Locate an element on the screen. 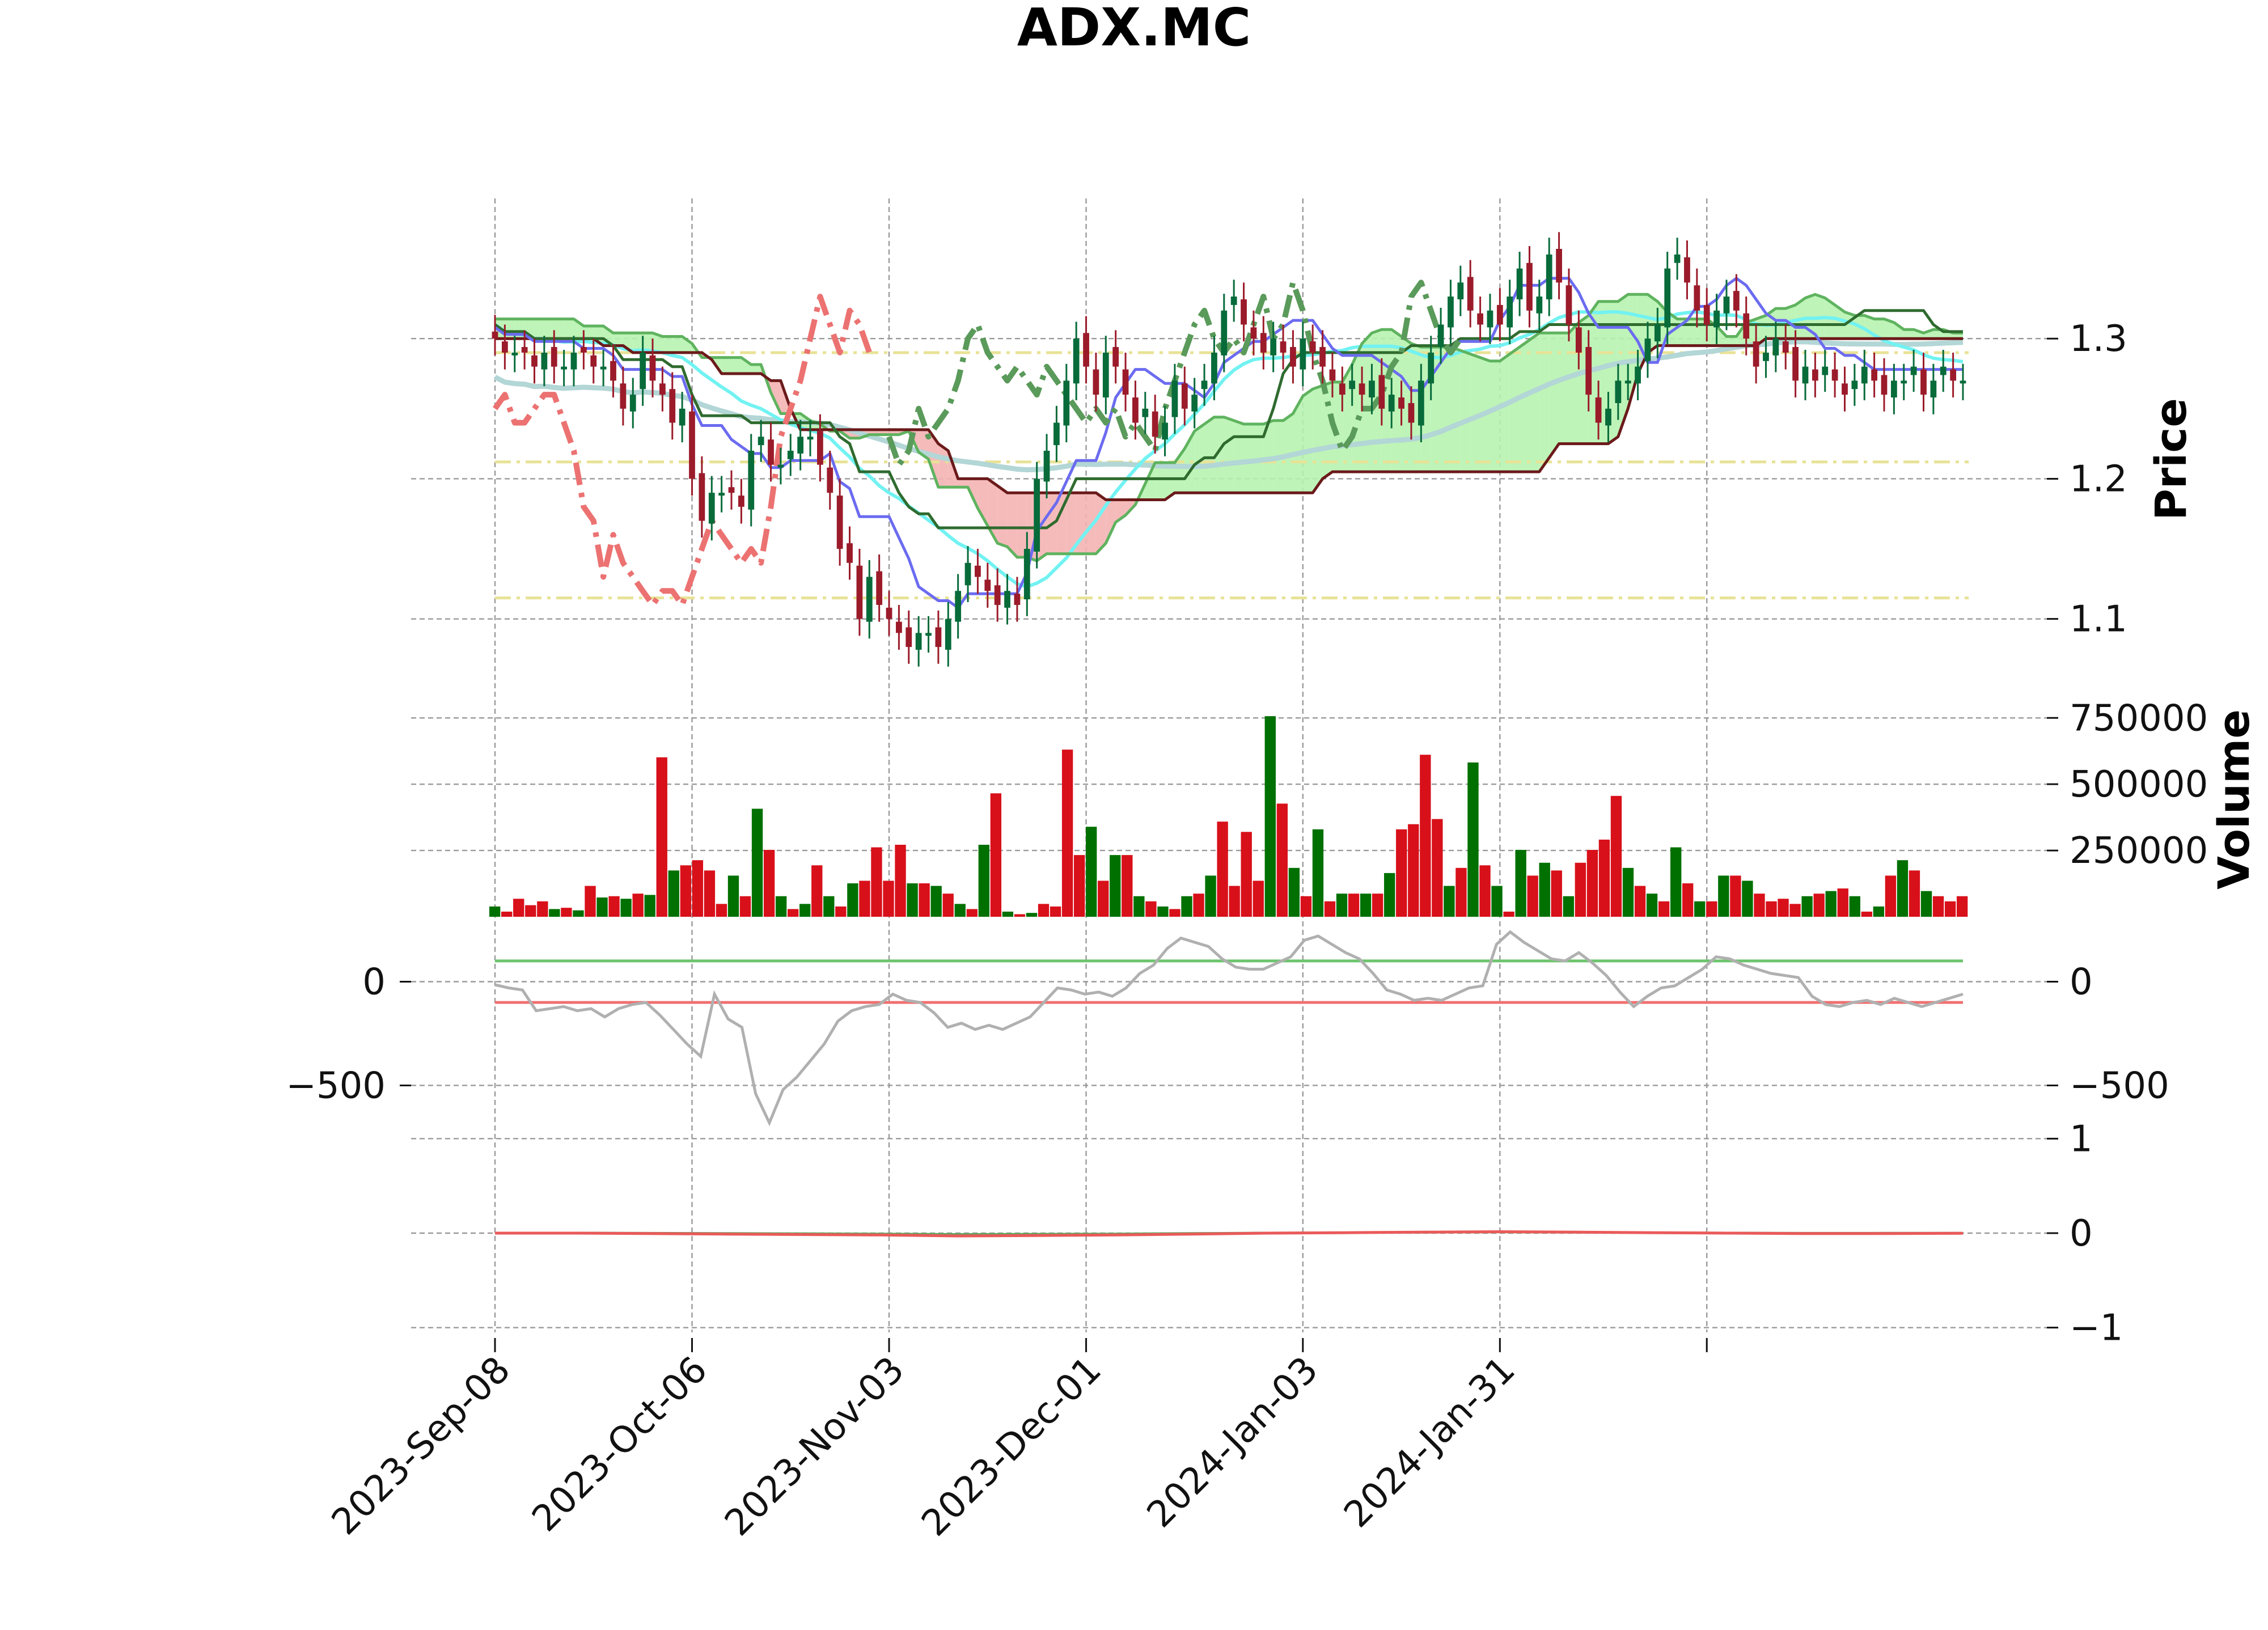 This screenshot has height=1630, width=2268. price-tick-label: 1.1 is located at coordinates (2098, 620).